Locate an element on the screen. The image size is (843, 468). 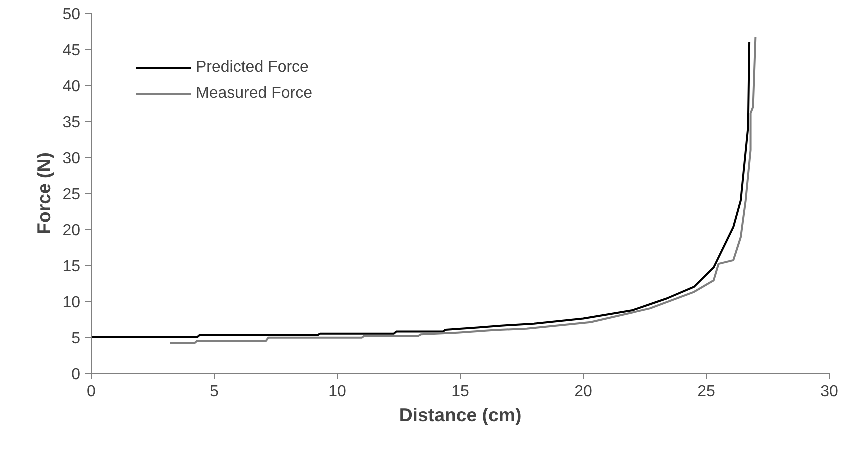
x-tick-label: 30 is located at coordinates (829, 392).